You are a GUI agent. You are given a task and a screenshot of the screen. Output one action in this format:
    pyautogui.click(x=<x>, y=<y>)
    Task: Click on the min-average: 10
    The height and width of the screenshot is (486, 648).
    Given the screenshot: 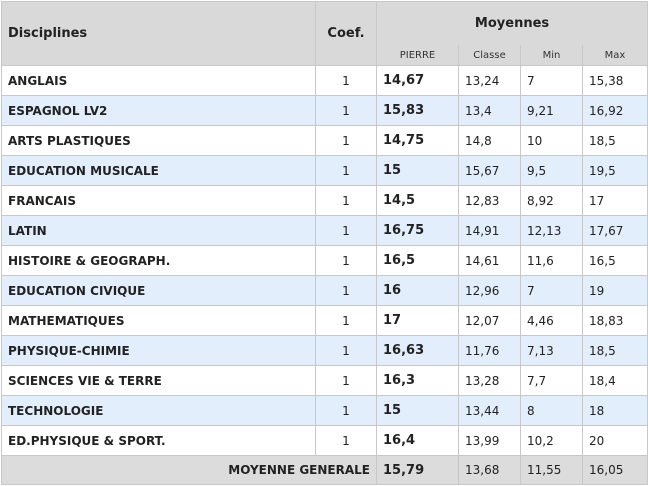 What is the action you would take?
    pyautogui.click(x=551, y=140)
    